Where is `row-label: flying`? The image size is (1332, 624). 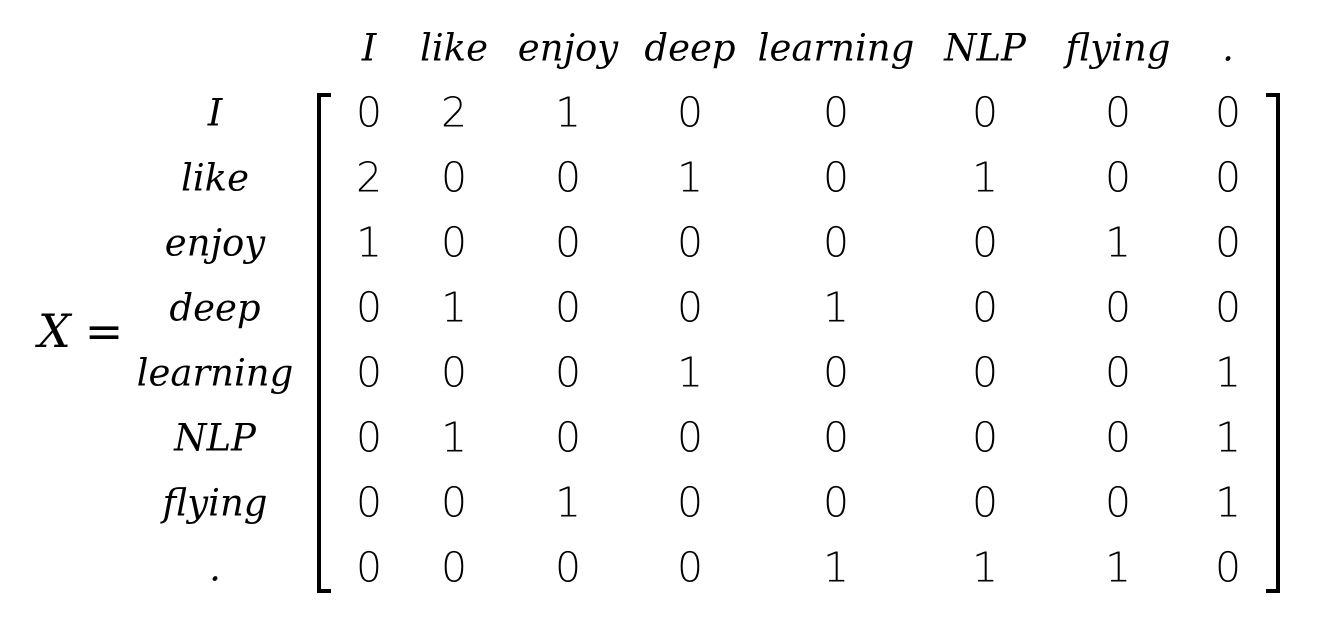
row-label: flying is located at coordinates (215, 503).